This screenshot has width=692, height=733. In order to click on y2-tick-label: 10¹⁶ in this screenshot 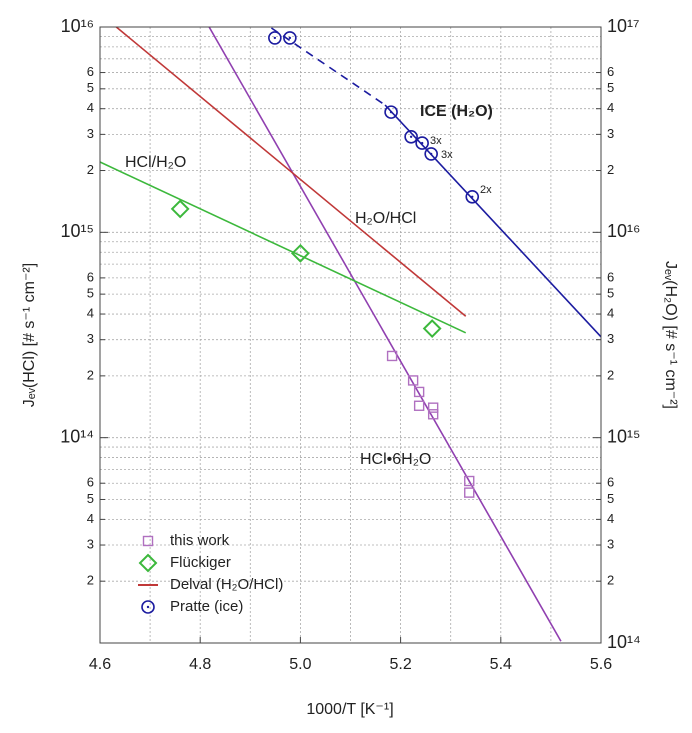, I will do `click(623, 231)`.